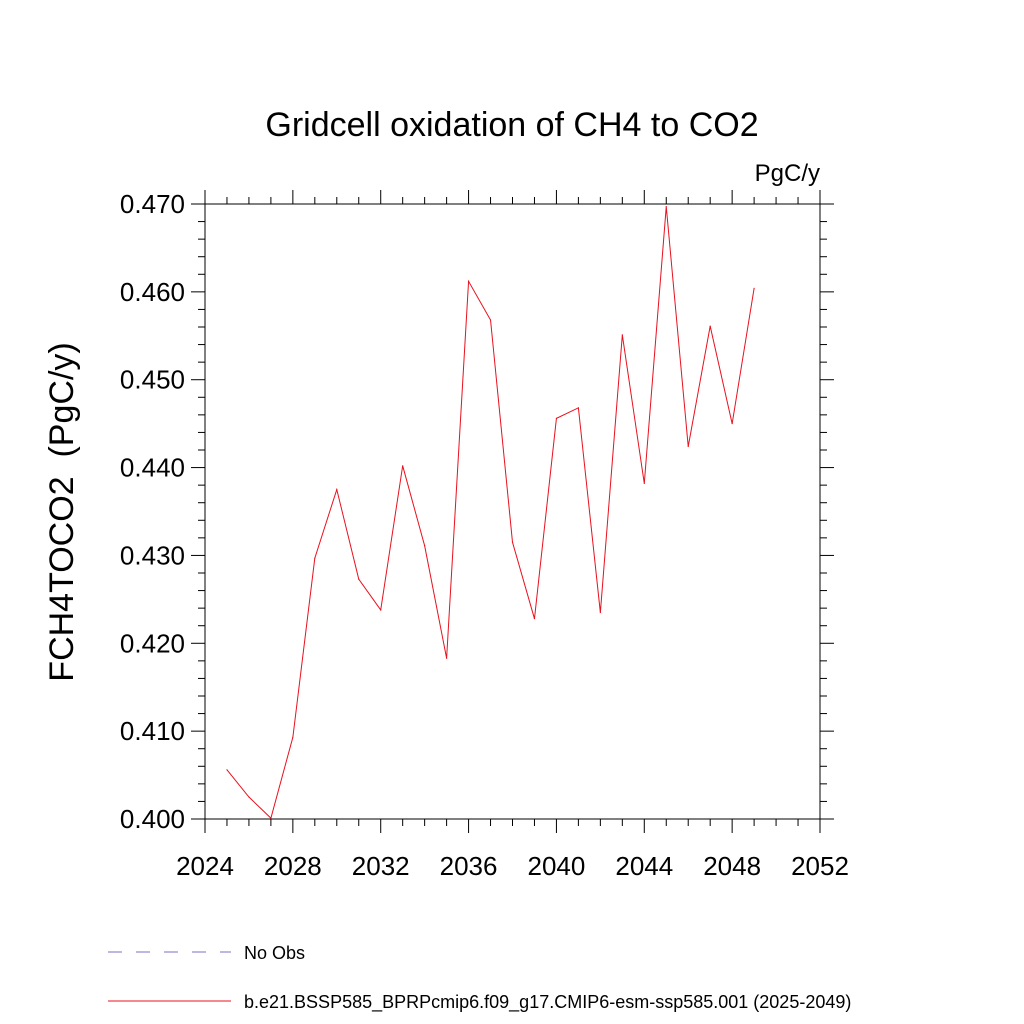  Describe the element at coordinates (152, 731) in the screenshot. I see `y-tick-label: 0.410` at that location.